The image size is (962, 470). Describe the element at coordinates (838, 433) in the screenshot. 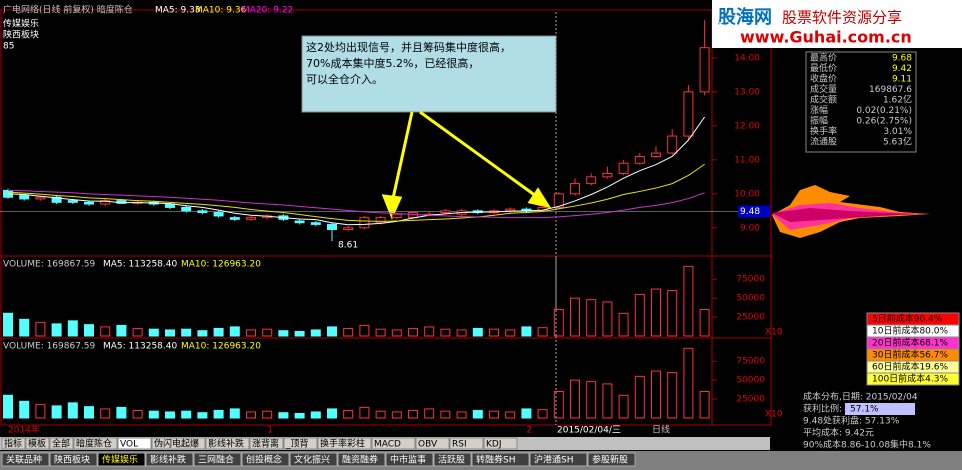

I see `cost-info: 平均成本: 9.42元` at that location.